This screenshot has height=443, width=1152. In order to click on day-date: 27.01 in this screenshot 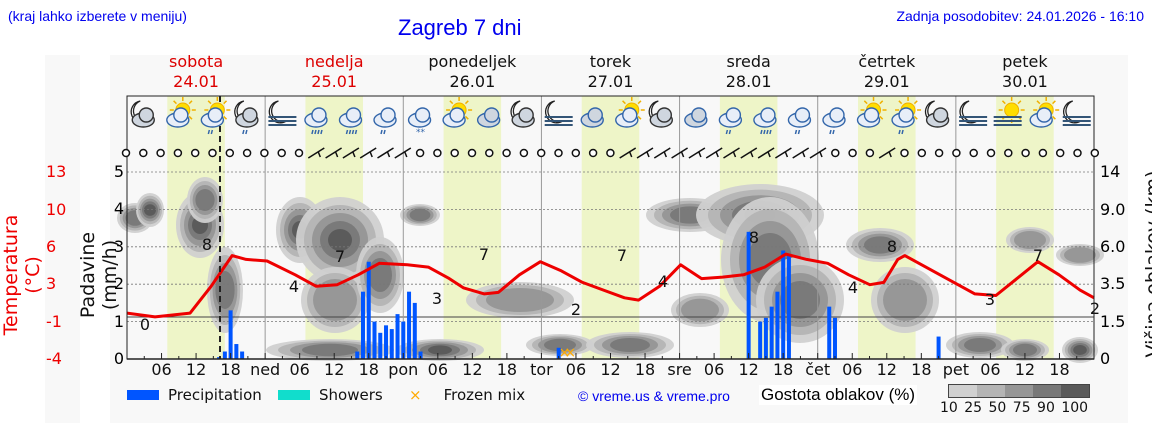, I will do `click(610, 81)`.